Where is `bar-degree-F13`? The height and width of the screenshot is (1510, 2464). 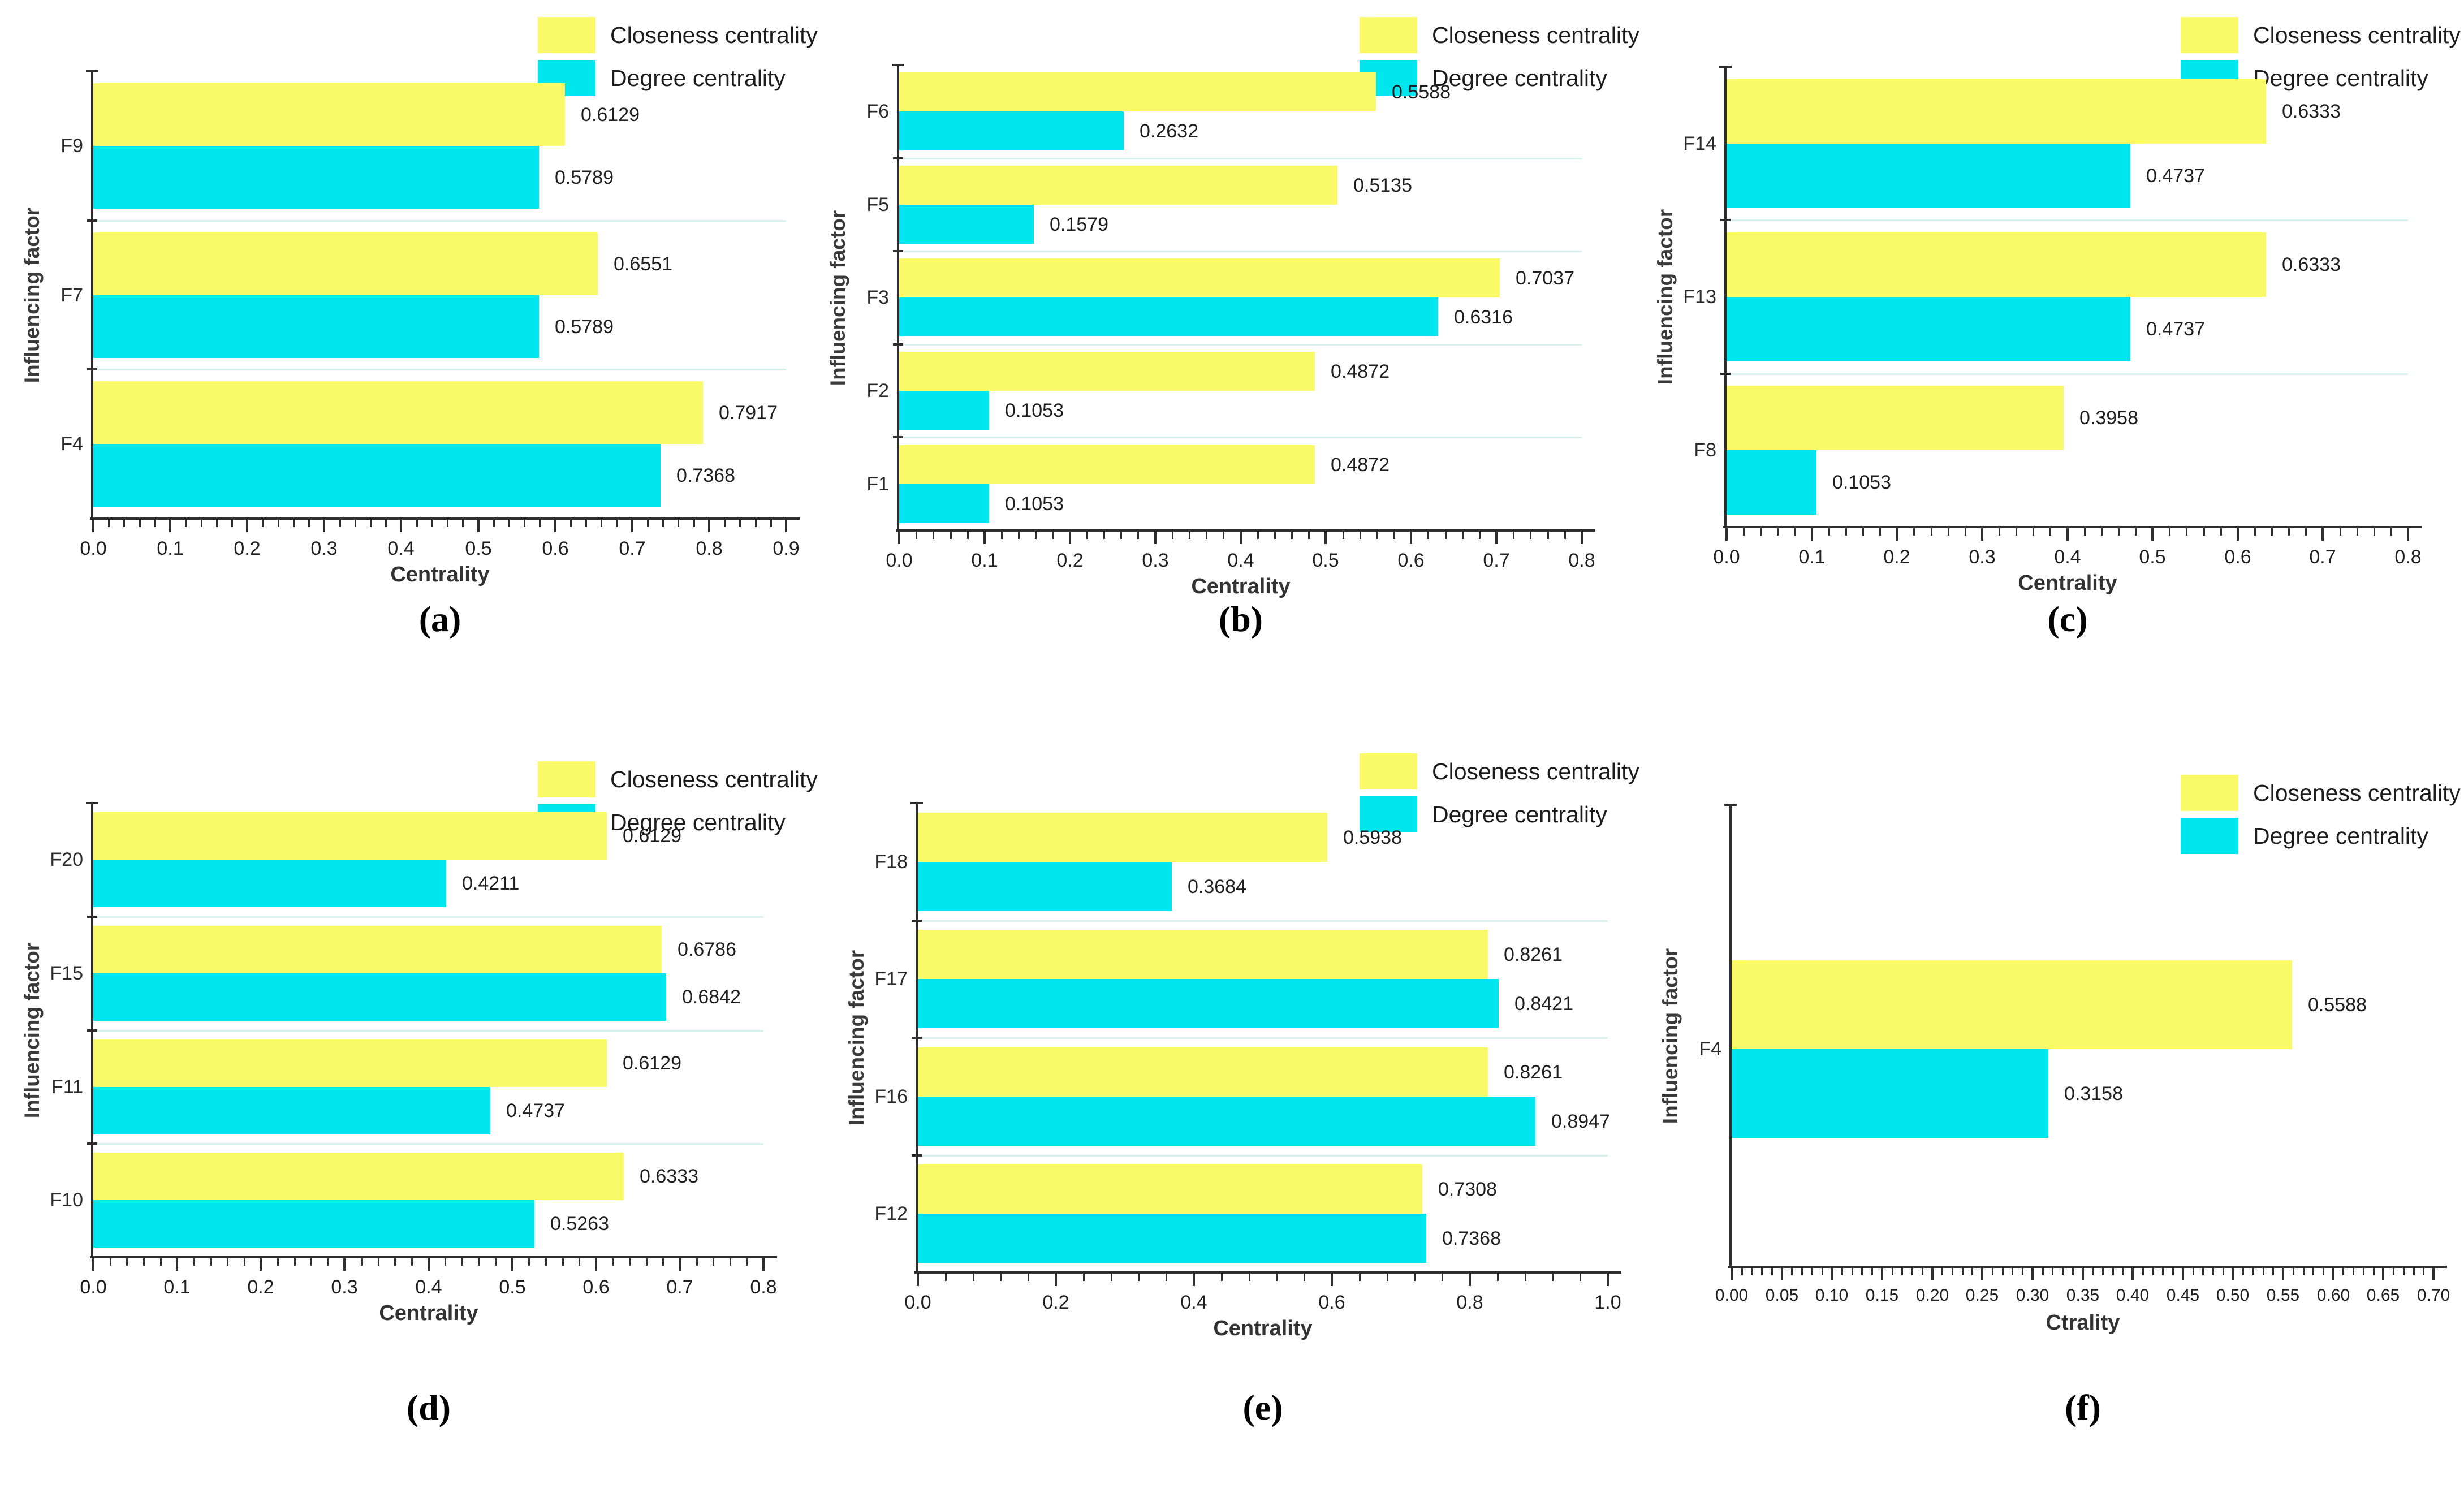
bar-degree-F13 is located at coordinates (1928, 329).